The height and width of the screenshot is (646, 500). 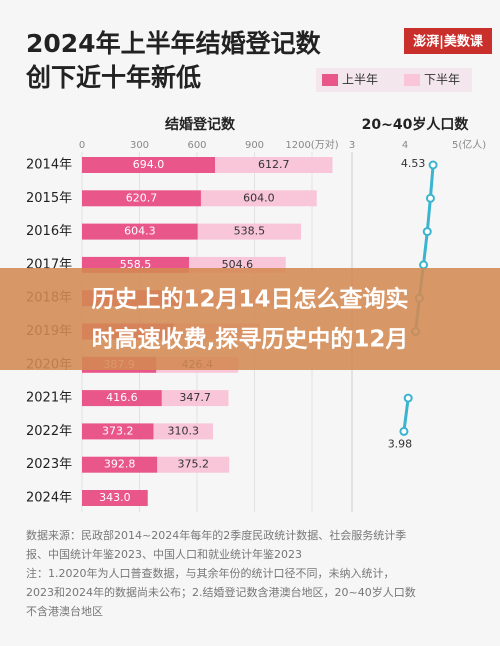 What do you see at coordinates (49, 398) in the screenshot?
I see `y-tick-label: 2021年` at bounding box center [49, 398].